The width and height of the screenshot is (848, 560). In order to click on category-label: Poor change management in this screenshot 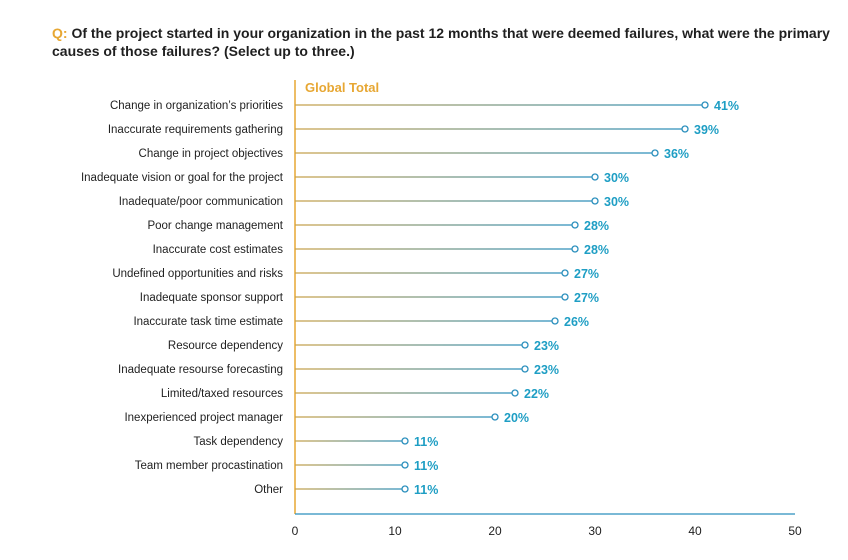, I will do `click(215, 226)`.